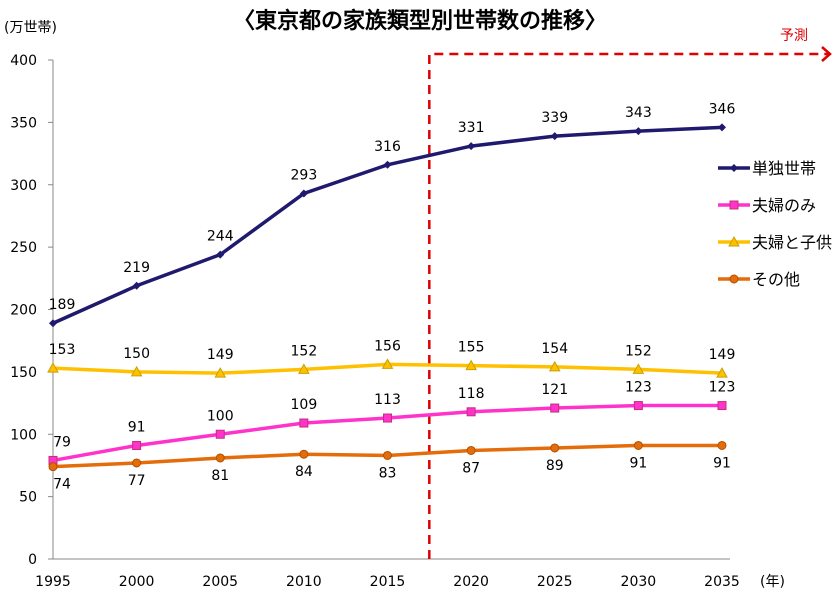  I want to click on x-tick-label: 1995, so click(53, 582).